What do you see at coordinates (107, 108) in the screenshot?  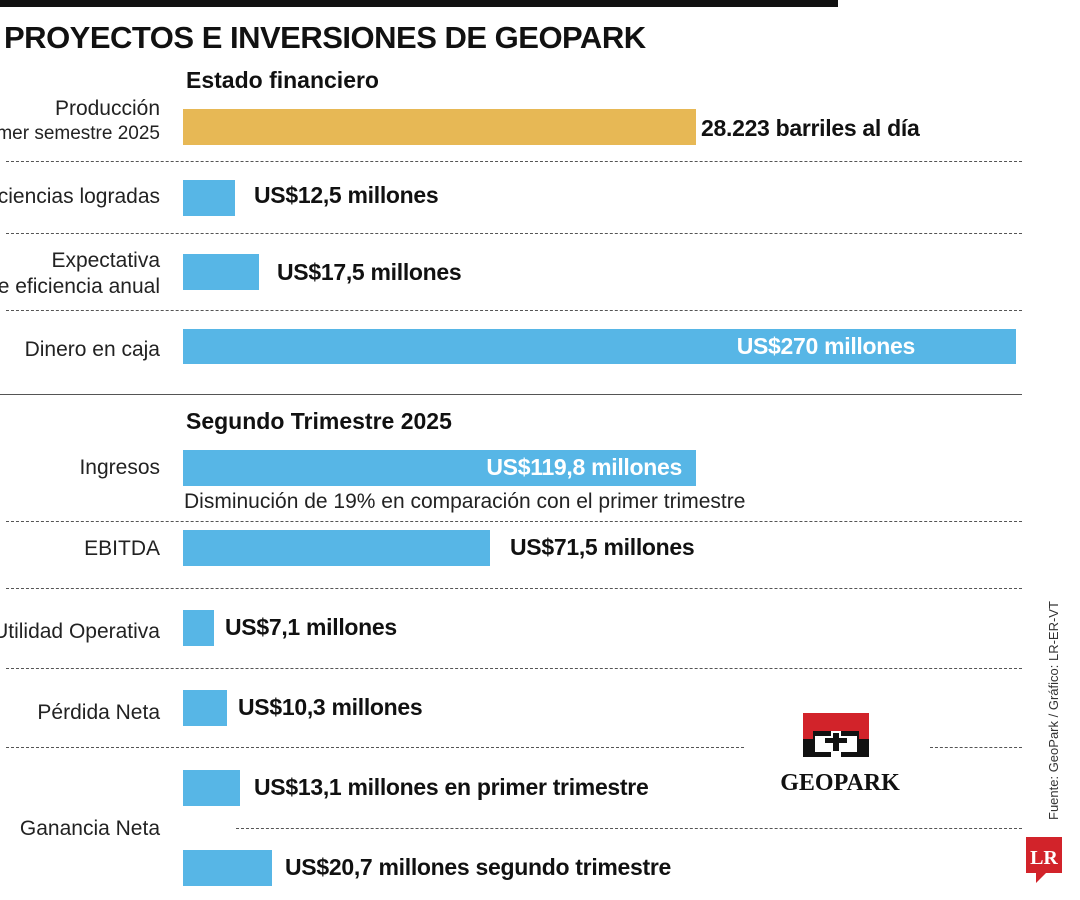 I see `category-label-line: Producción` at bounding box center [107, 108].